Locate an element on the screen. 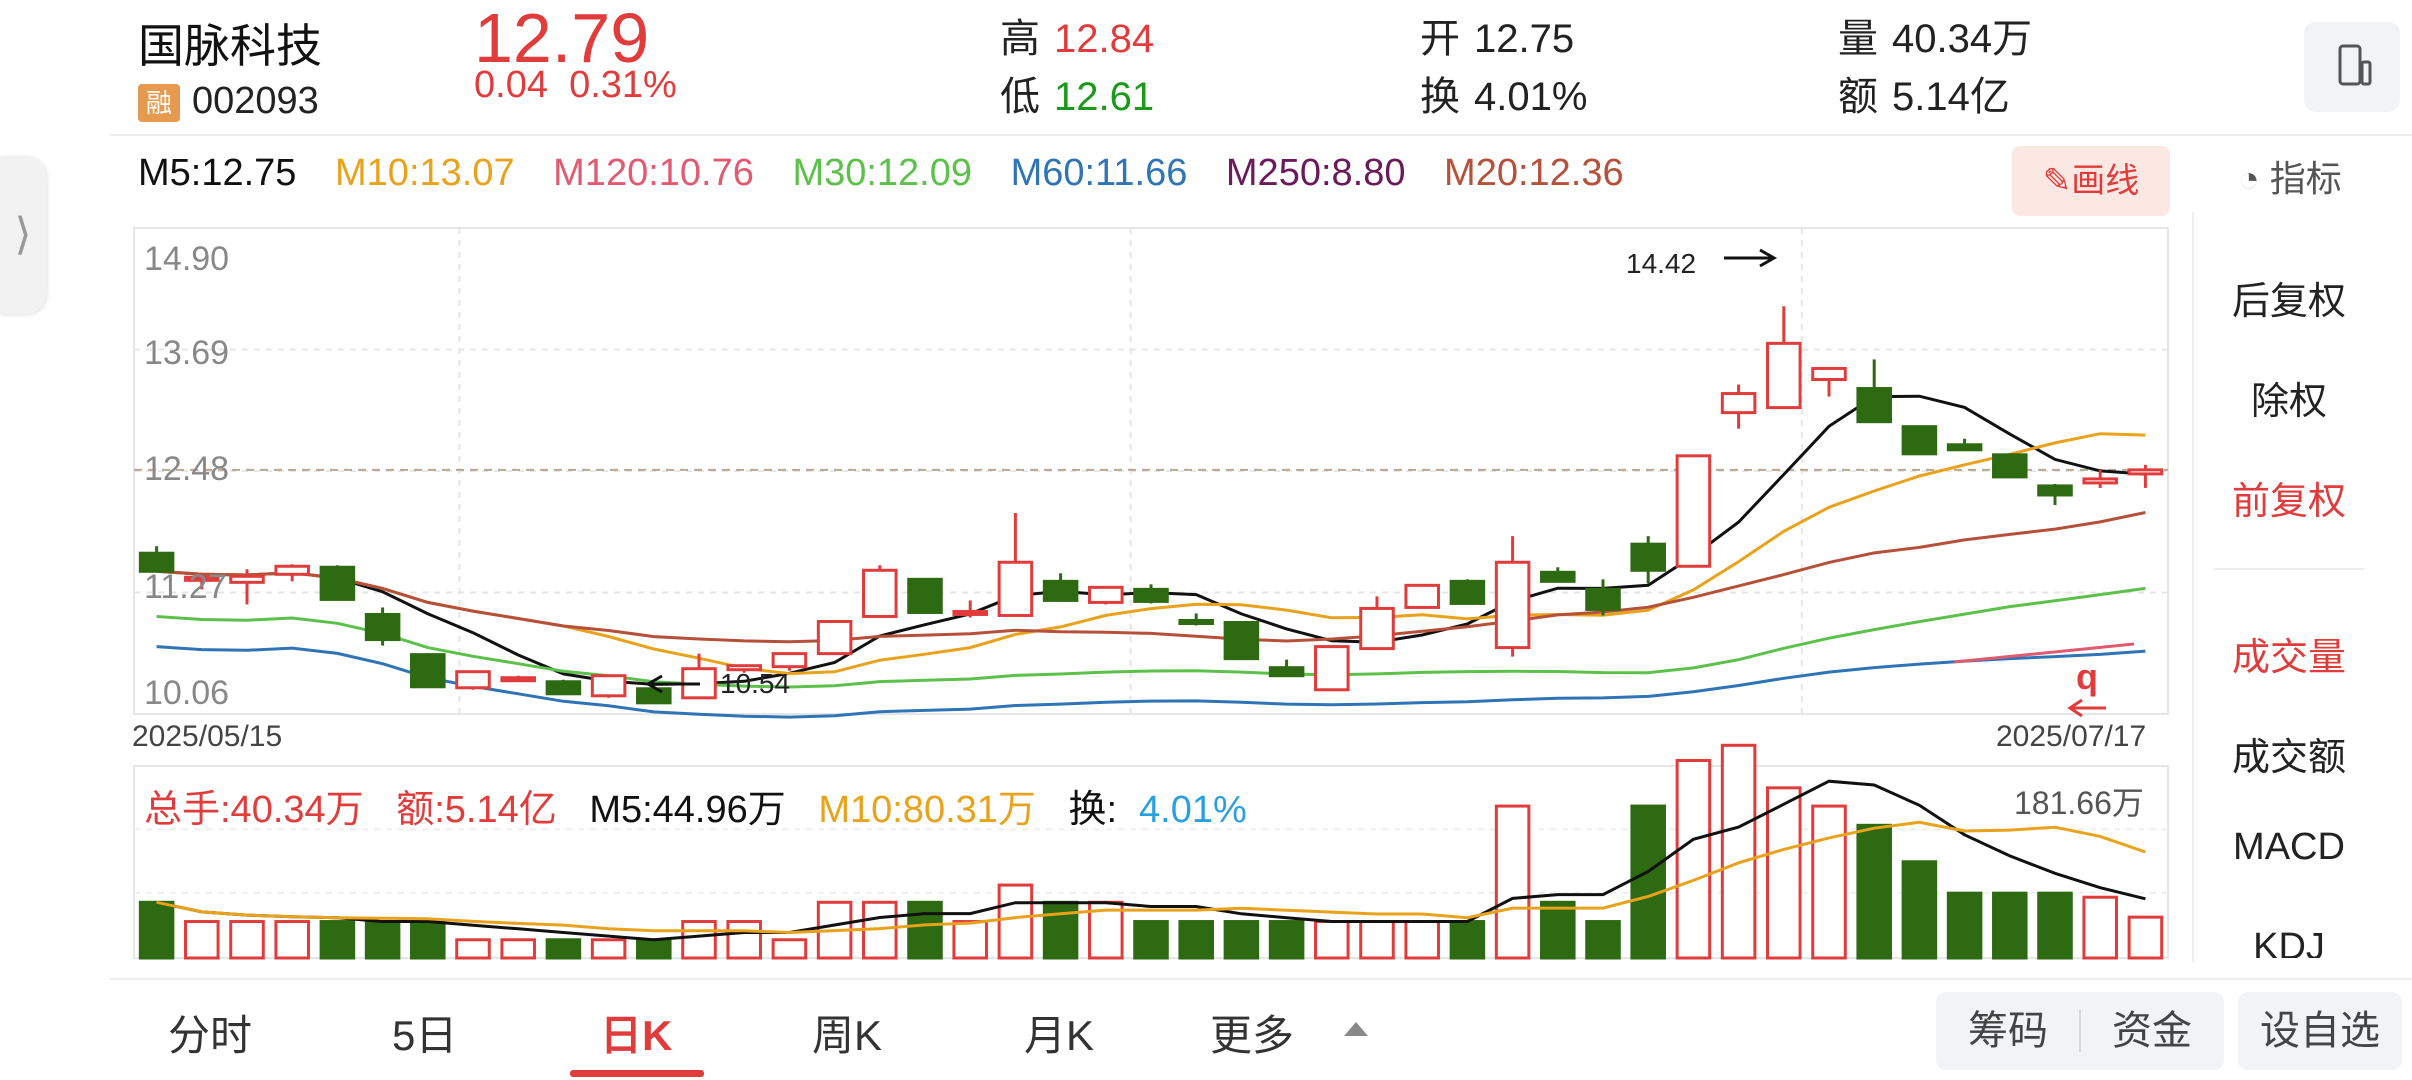 The image size is (2412, 1080). landscape-toggle-button is located at coordinates (2352, 67).